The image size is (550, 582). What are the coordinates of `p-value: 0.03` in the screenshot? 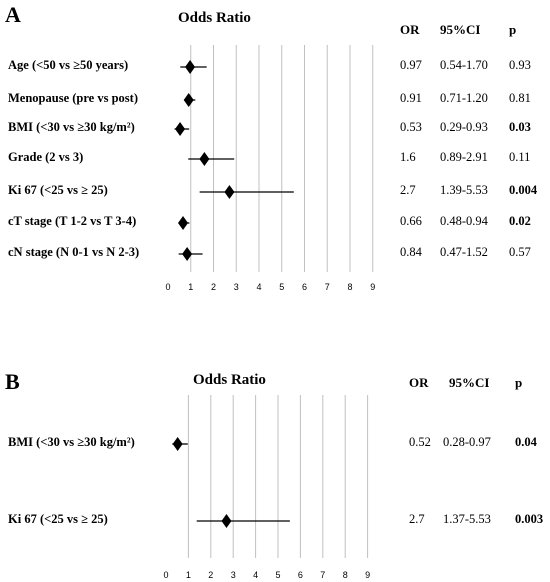 It's located at (520, 127).